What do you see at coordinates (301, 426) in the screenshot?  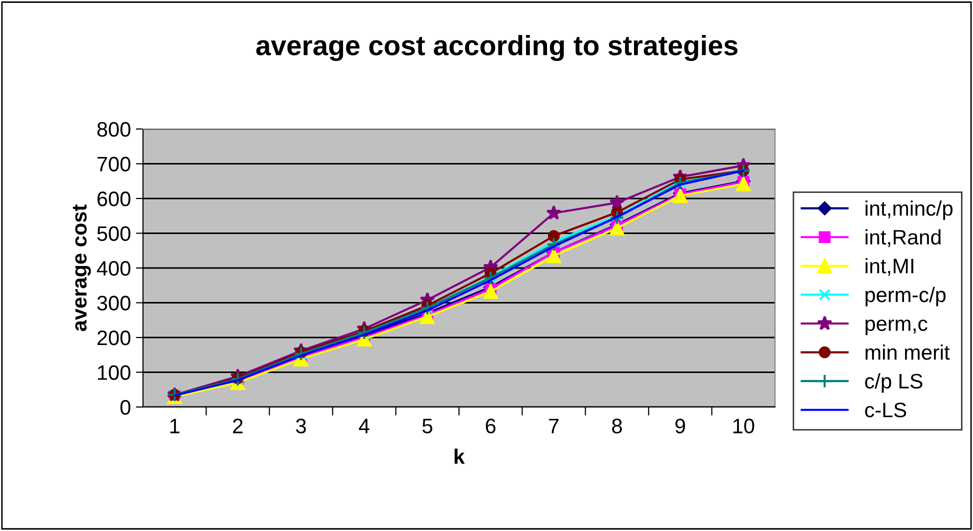 I see `x-tick-label: 3` at bounding box center [301, 426].